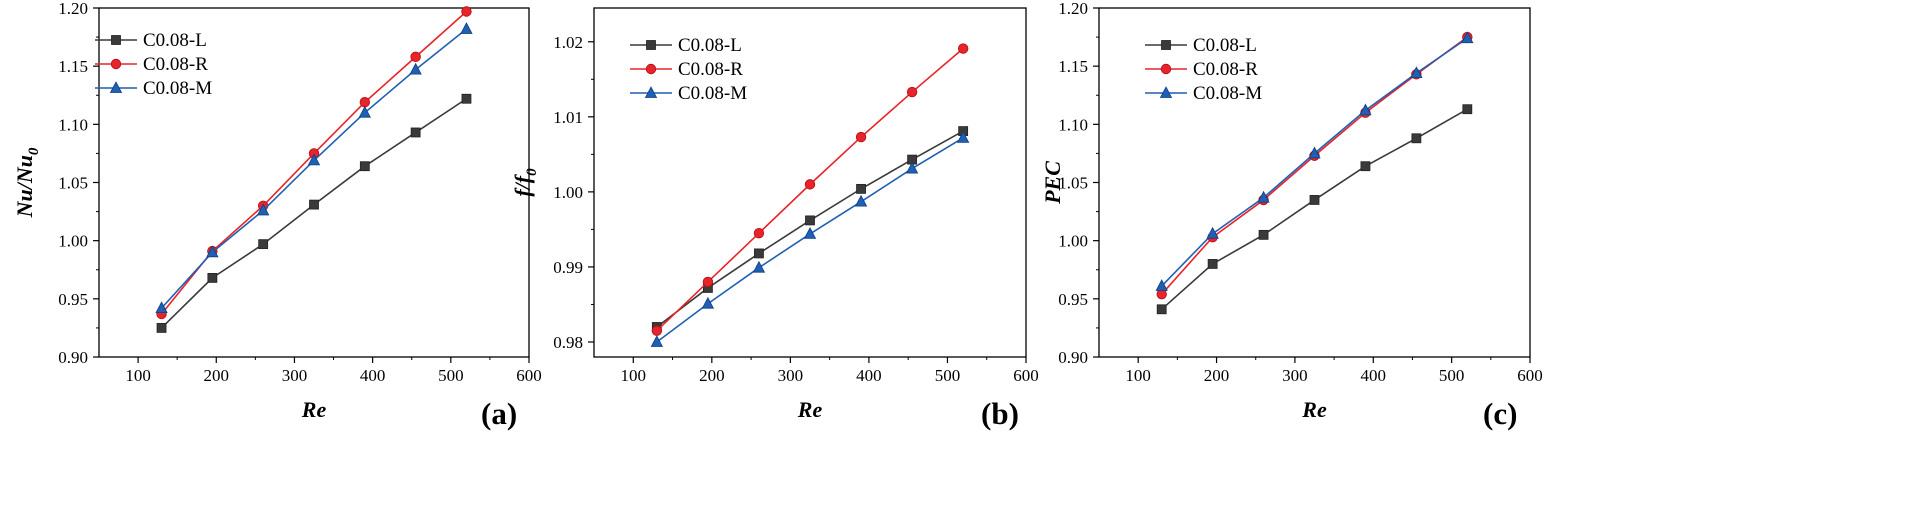 Image resolution: width=1905 pixels, height=527 pixels. What do you see at coordinates (568, 42) in the screenshot?
I see `y-tick-label: 1.02` at bounding box center [568, 42].